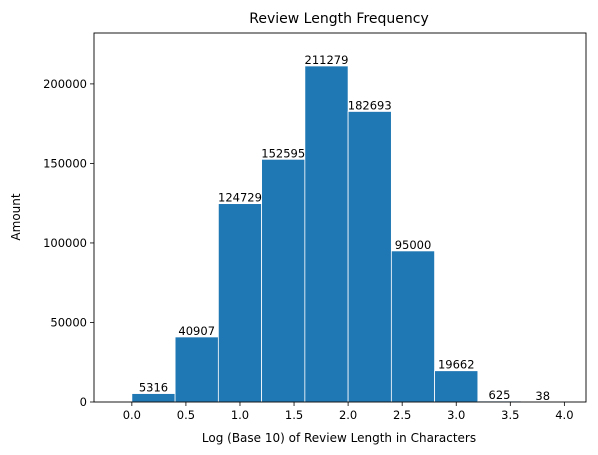 This screenshot has width=598, height=455. I want to click on x-tick-label-7: 3.5, so click(510, 415).